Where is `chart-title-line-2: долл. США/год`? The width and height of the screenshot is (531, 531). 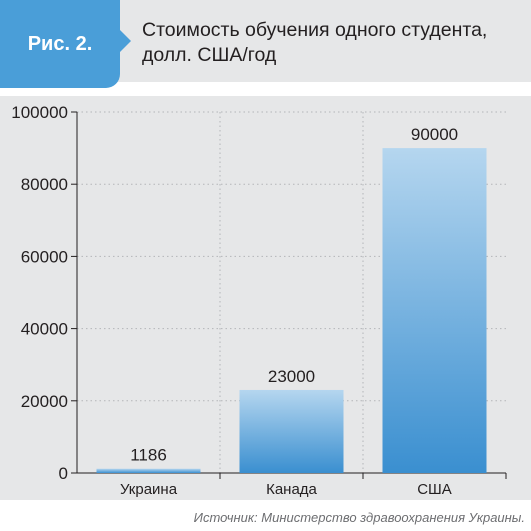 chart-title-line-2: долл. США/год is located at coordinates (209, 55).